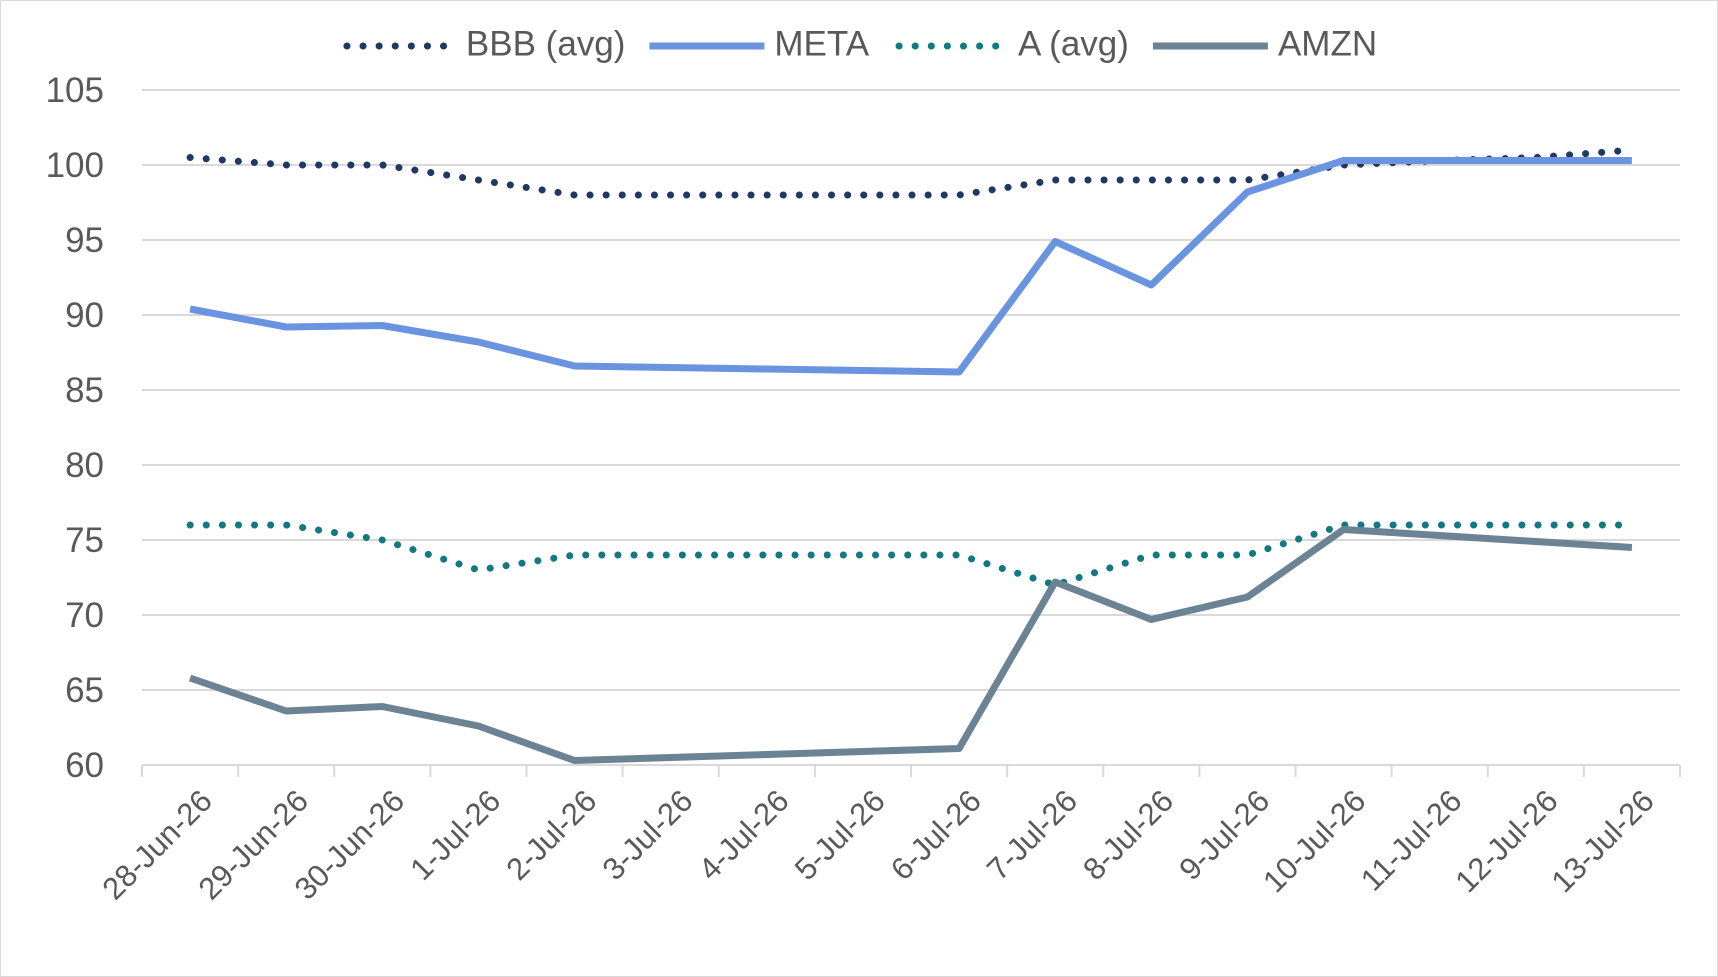 The image size is (1718, 977). What do you see at coordinates (840, 835) in the screenshot?
I see `x-tick-label: 5-Jul-26` at bounding box center [840, 835].